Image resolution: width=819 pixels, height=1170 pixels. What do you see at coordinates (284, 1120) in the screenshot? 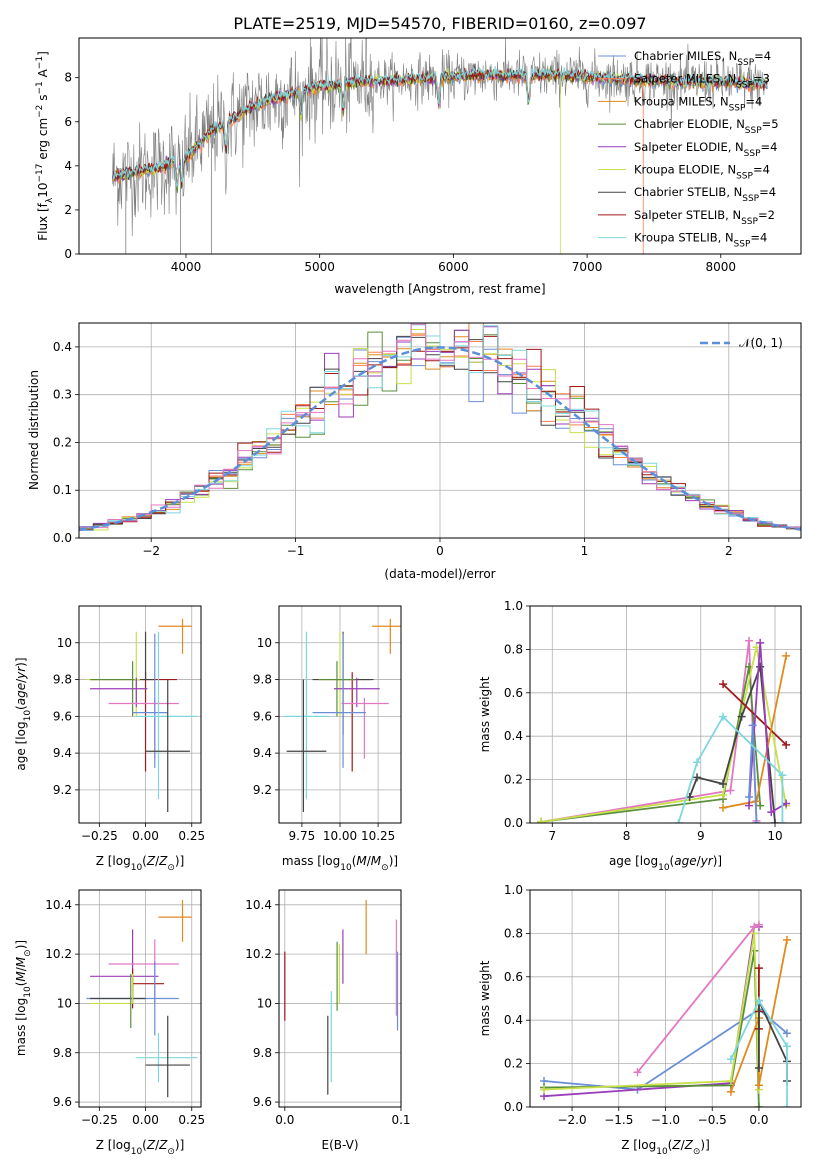
I see `x-tick-label: 0.0` at bounding box center [284, 1120].